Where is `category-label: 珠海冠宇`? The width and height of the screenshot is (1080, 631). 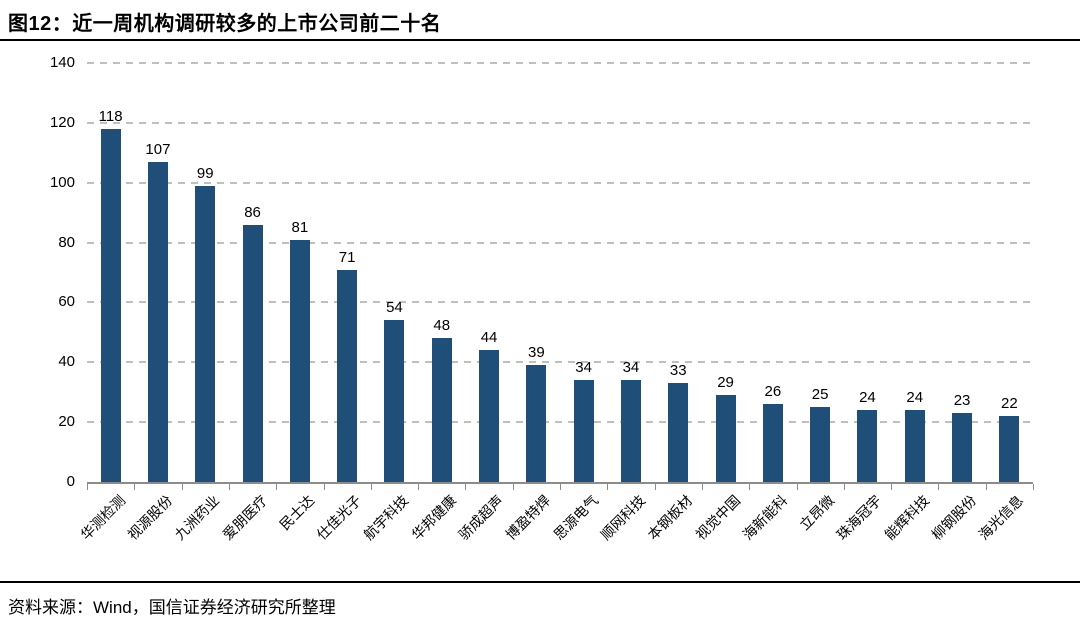 category-label: 珠海冠宇 is located at coordinates (859, 517).